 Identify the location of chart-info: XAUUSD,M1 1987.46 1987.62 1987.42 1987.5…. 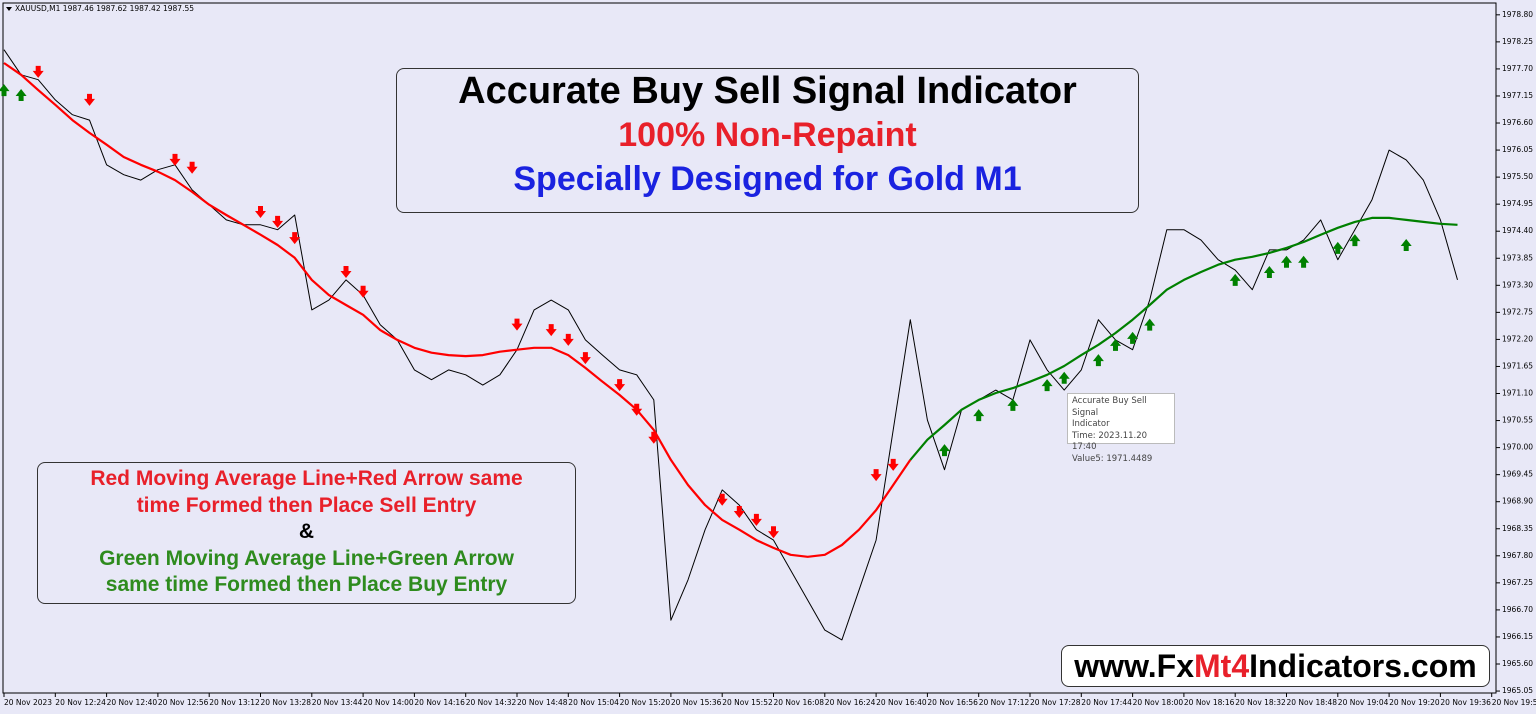
(104, 8).